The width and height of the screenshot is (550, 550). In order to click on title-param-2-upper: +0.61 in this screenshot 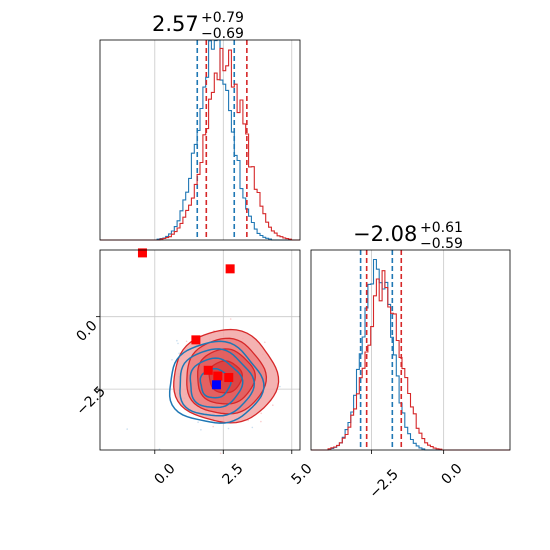, I will do `click(441, 228)`.